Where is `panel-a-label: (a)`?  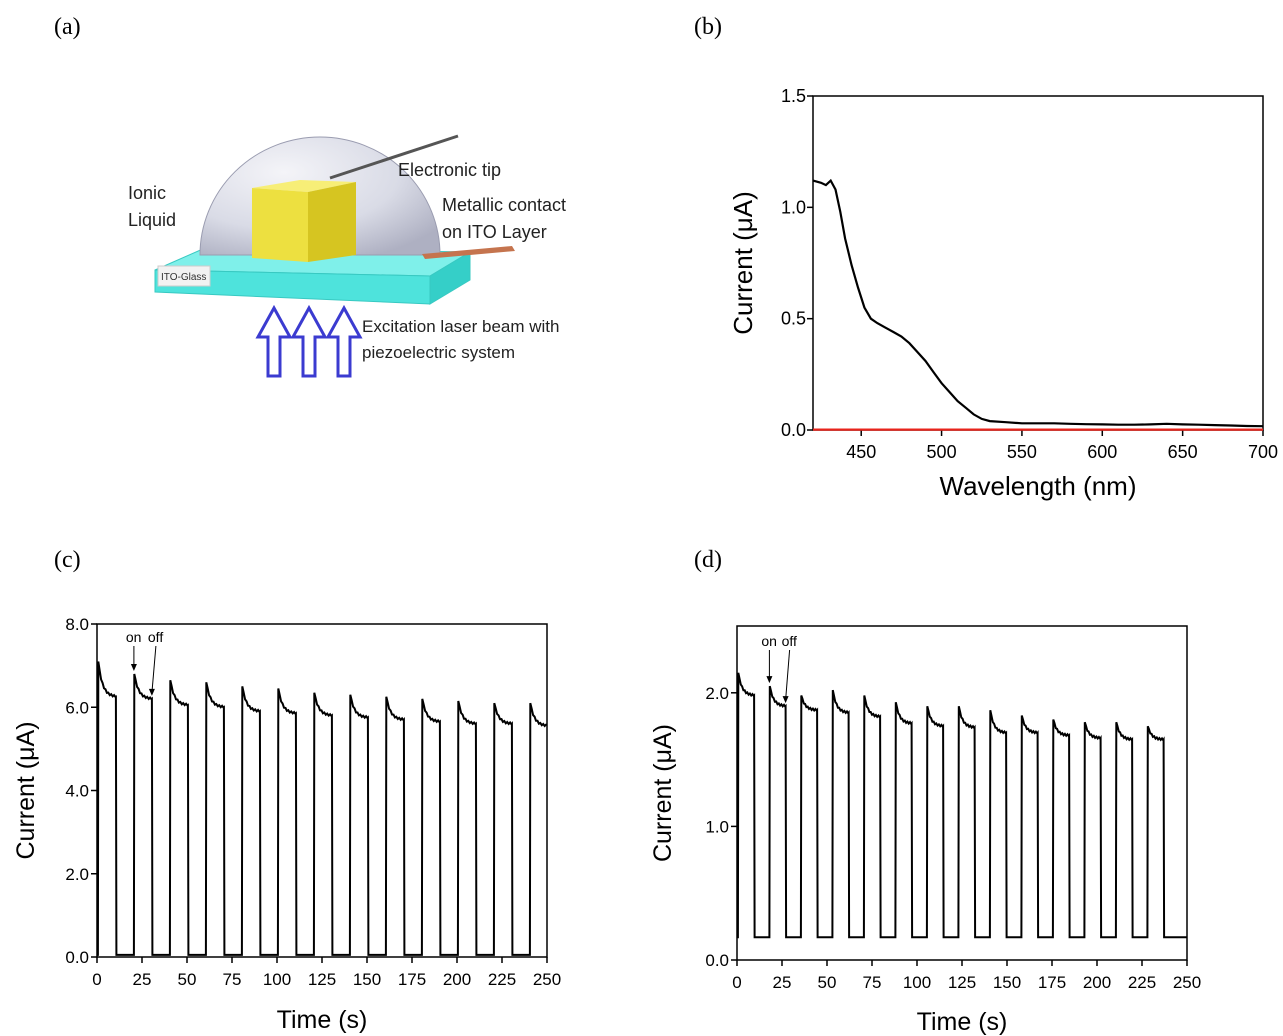 panel-a-label: (a) is located at coordinates (67, 27).